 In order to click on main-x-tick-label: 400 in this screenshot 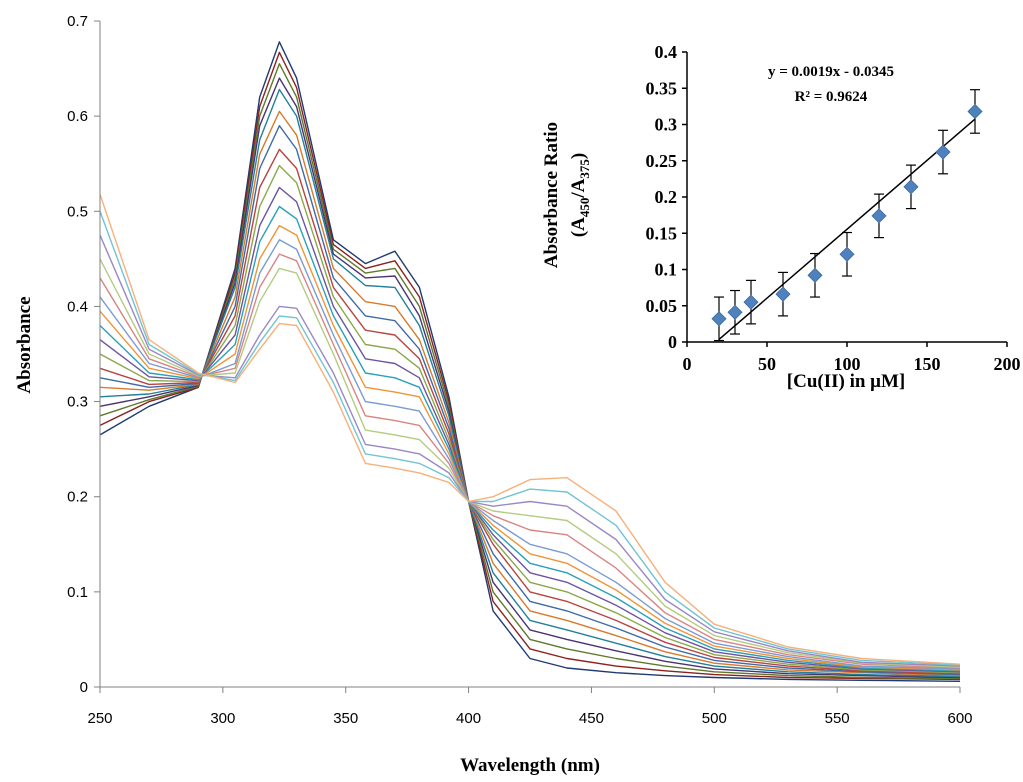, I will do `click(468, 718)`.